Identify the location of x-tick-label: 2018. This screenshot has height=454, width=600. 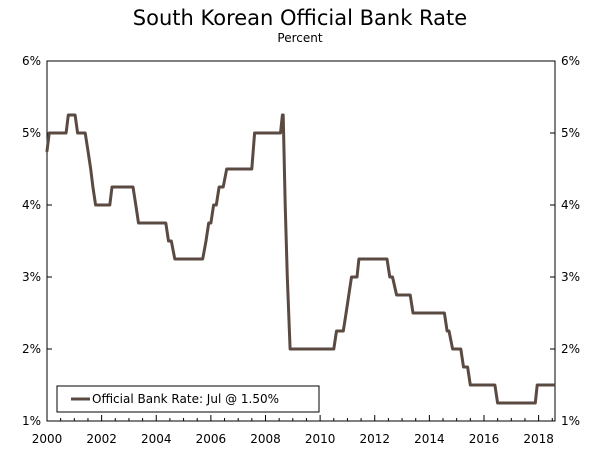
(538, 439).